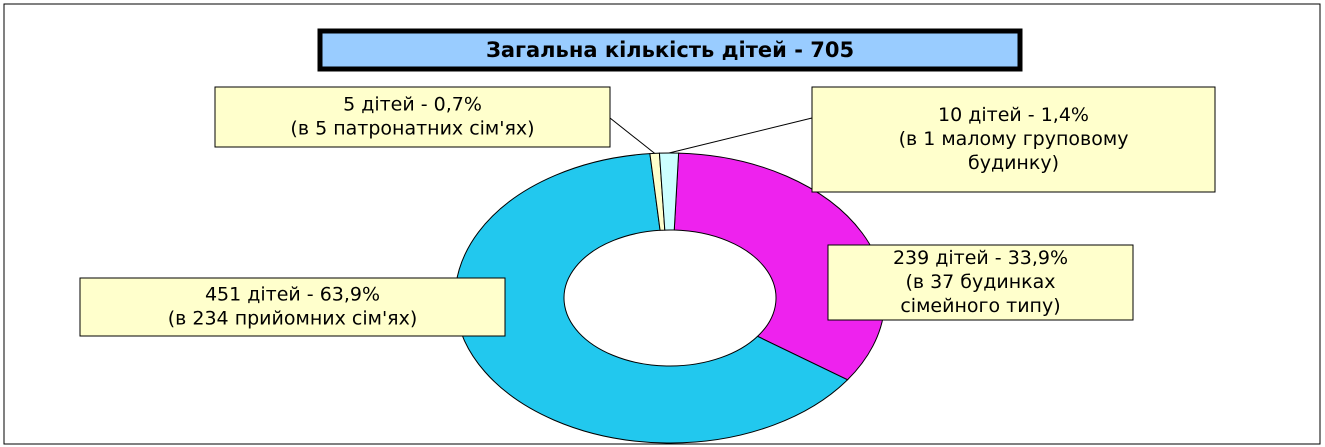  Describe the element at coordinates (980, 306) in the screenshot. I see `data-label: сімейного типу)` at that location.